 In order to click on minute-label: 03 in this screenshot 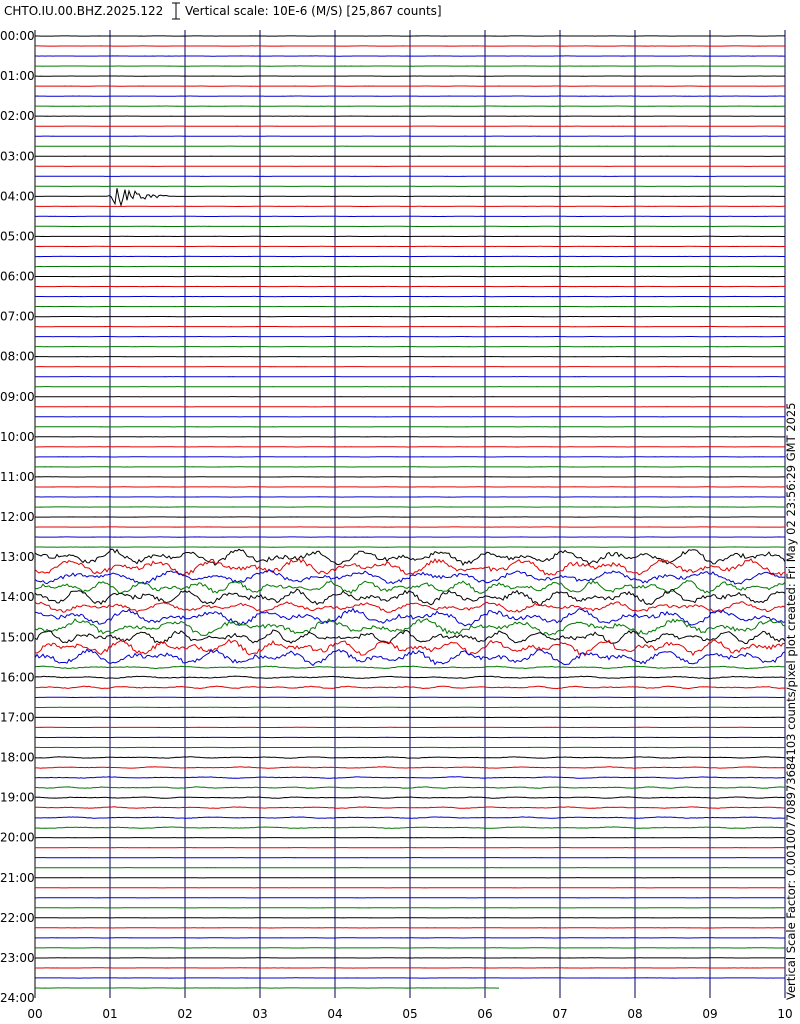, I will do `click(259, 1014)`.